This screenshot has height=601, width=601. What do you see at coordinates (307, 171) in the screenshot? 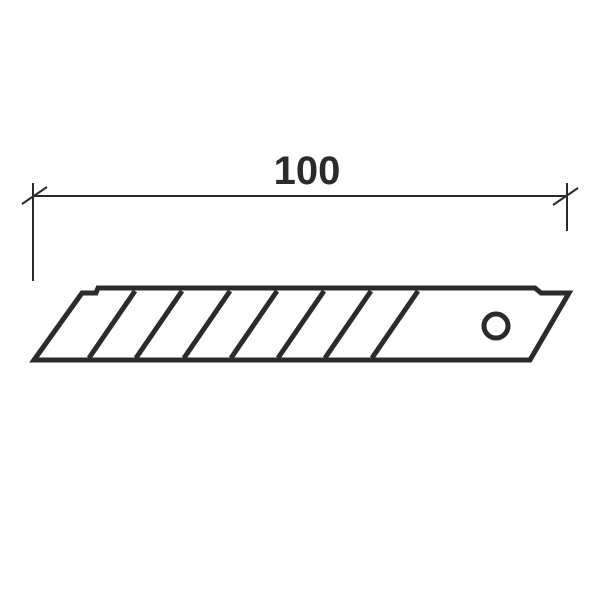
I see `dimension-value: 100` at bounding box center [307, 171].